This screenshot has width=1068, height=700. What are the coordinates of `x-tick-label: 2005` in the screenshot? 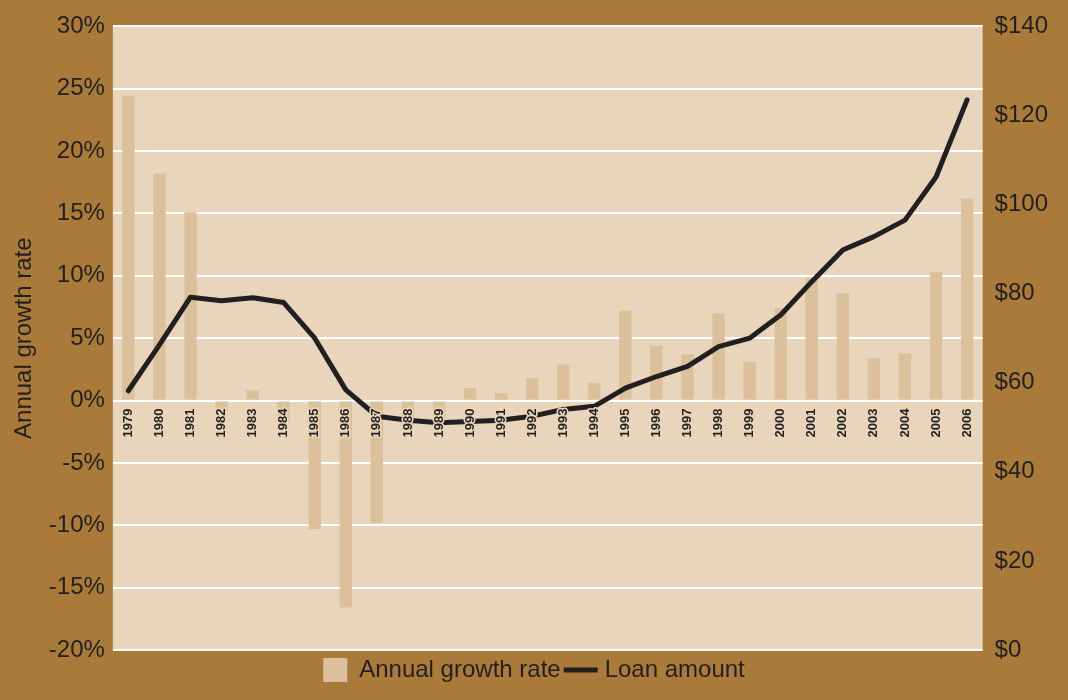 It's located at (935, 423).